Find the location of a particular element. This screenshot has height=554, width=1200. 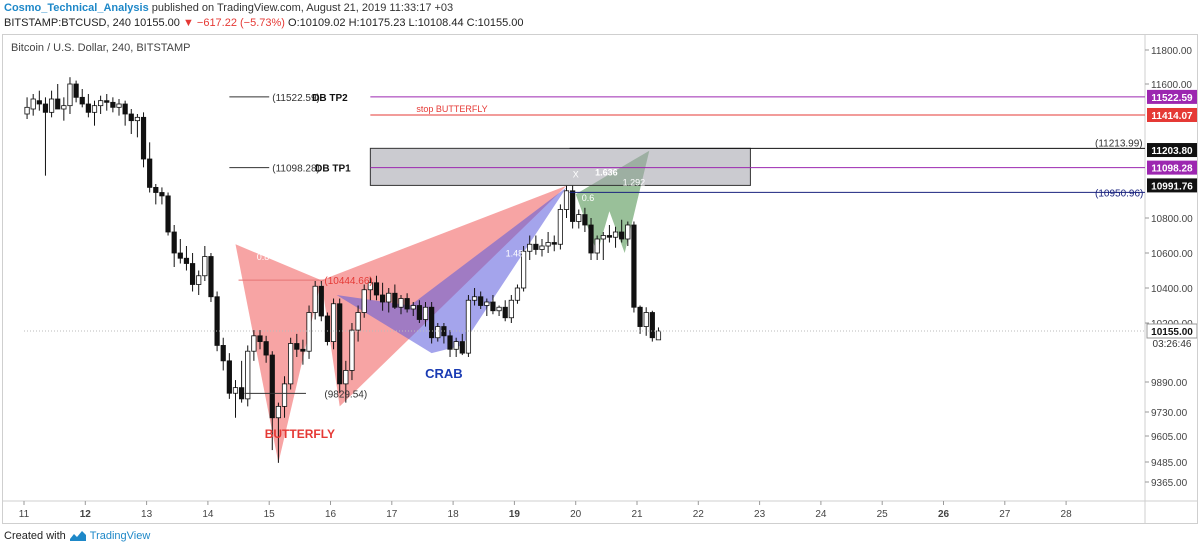

butterfly-label: BUTTERFLY is located at coordinates (300, 434).